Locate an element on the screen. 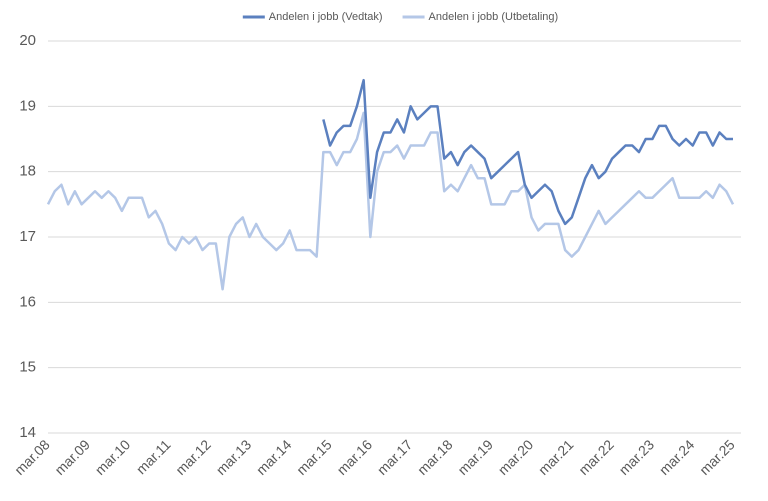 The image size is (768, 501). legend-label: Andelen i jobb (Vedtak) is located at coordinates (326, 17).